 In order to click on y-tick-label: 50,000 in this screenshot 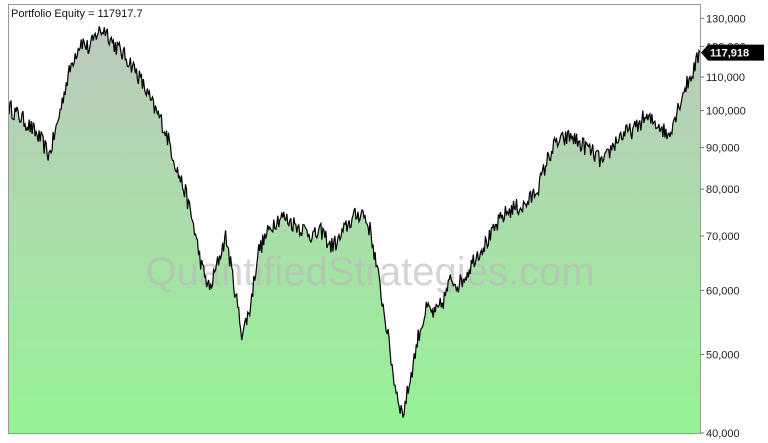, I will do `click(723, 356)`.